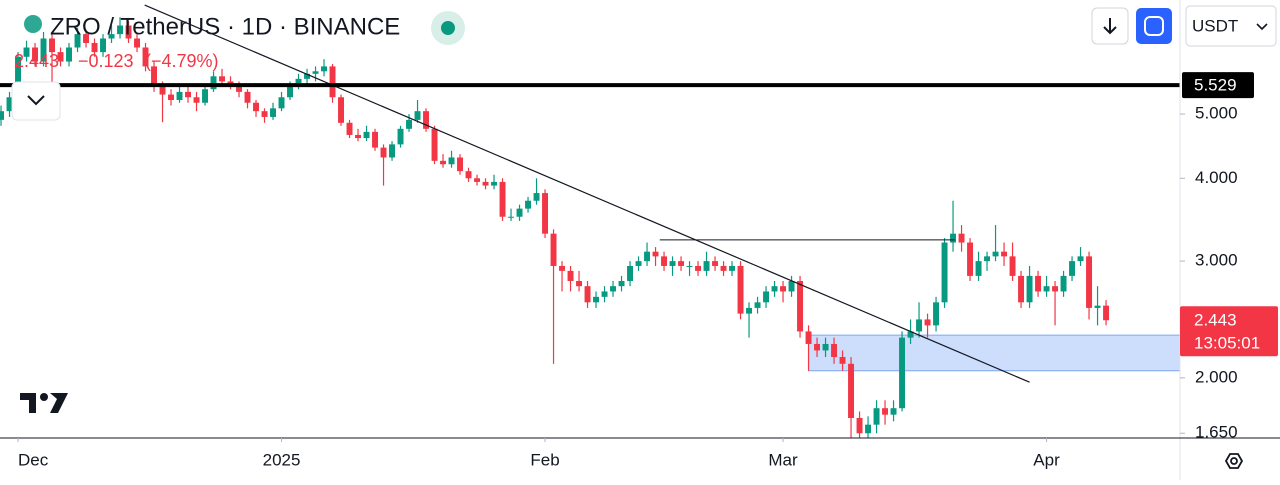  Describe the element at coordinates (1229, 331) in the screenshot. I see `last-price-box` at that location.